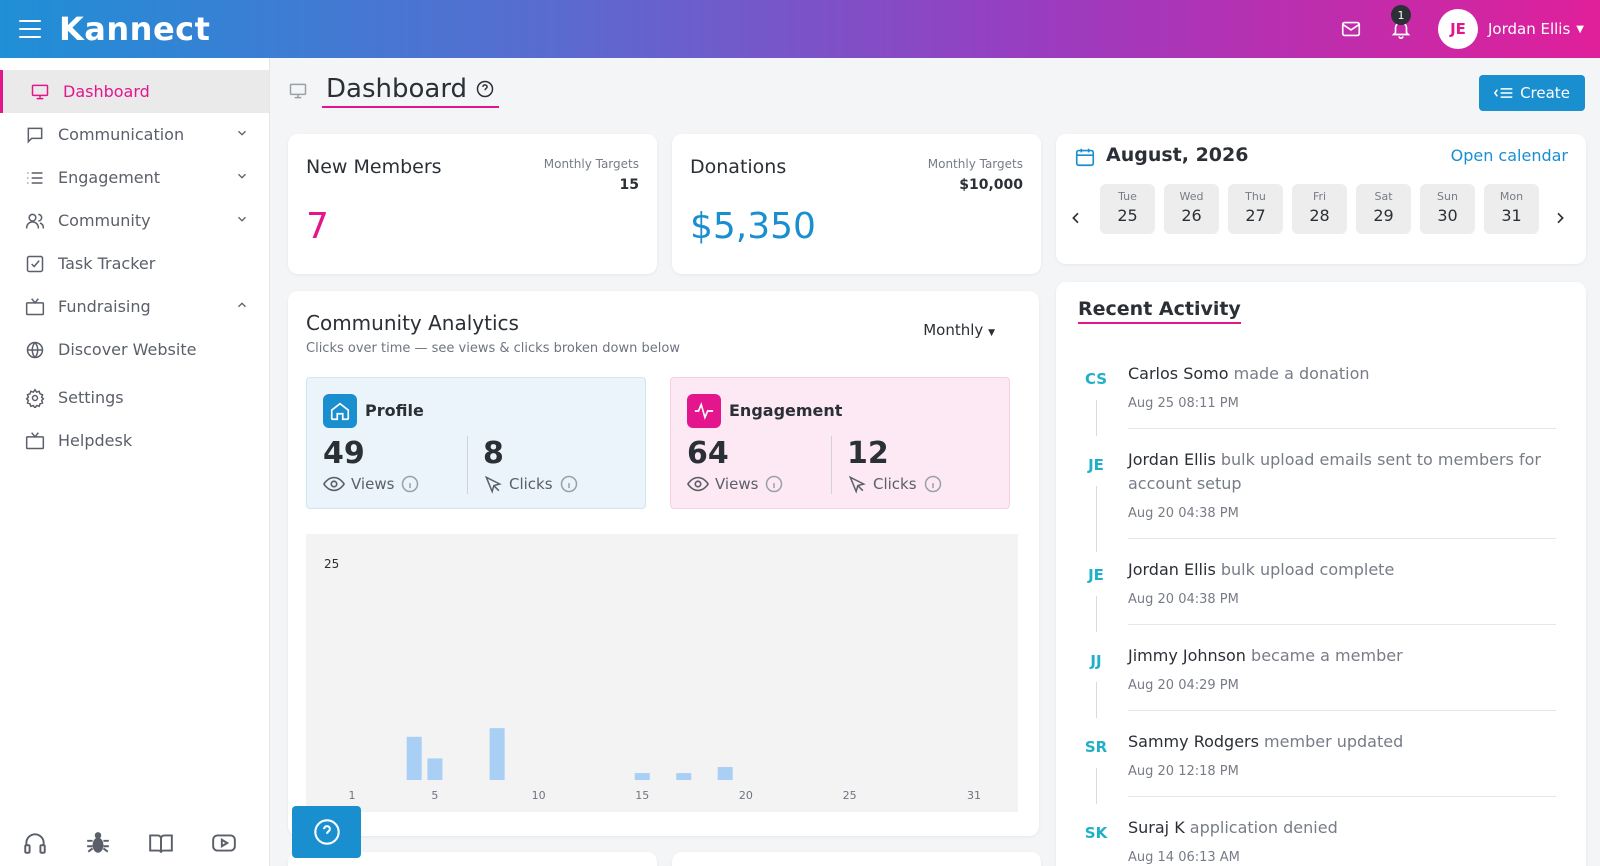  I want to click on notifications-button: 1, so click(1401, 23).